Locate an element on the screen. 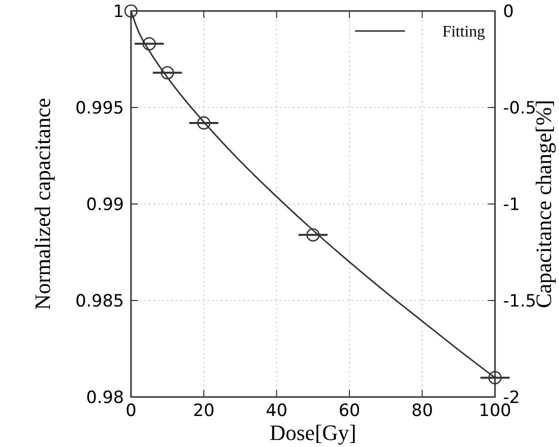  y-tick-label: 1 is located at coordinates (118, 12).